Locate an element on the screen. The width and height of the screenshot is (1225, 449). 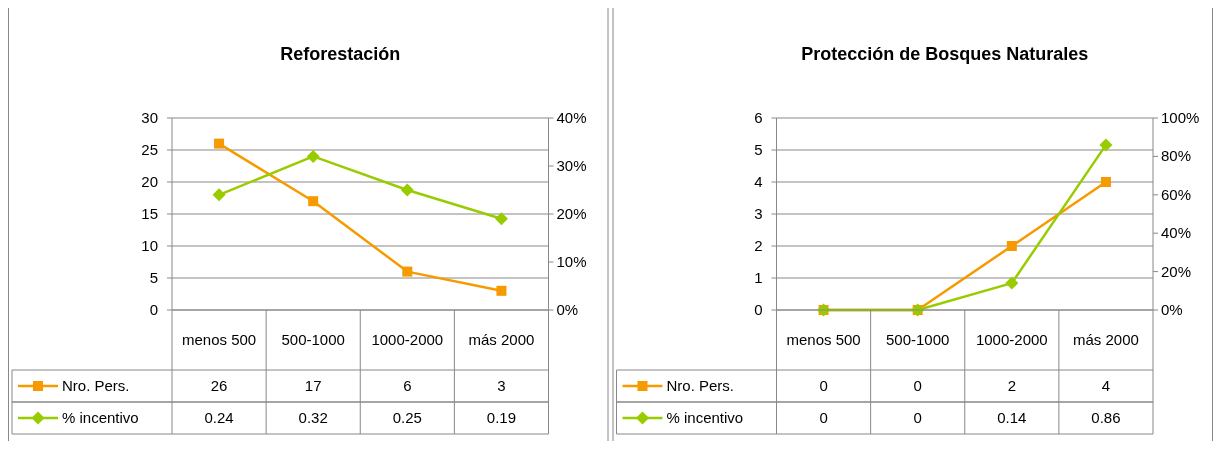
y2-tick-label: 80% is located at coordinates (1176, 156).